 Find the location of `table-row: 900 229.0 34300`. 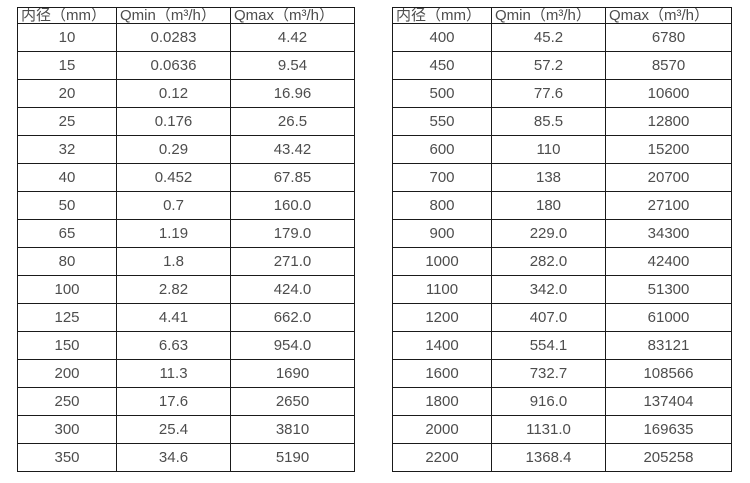

table-row: 900 229.0 34300 is located at coordinates (562, 233).